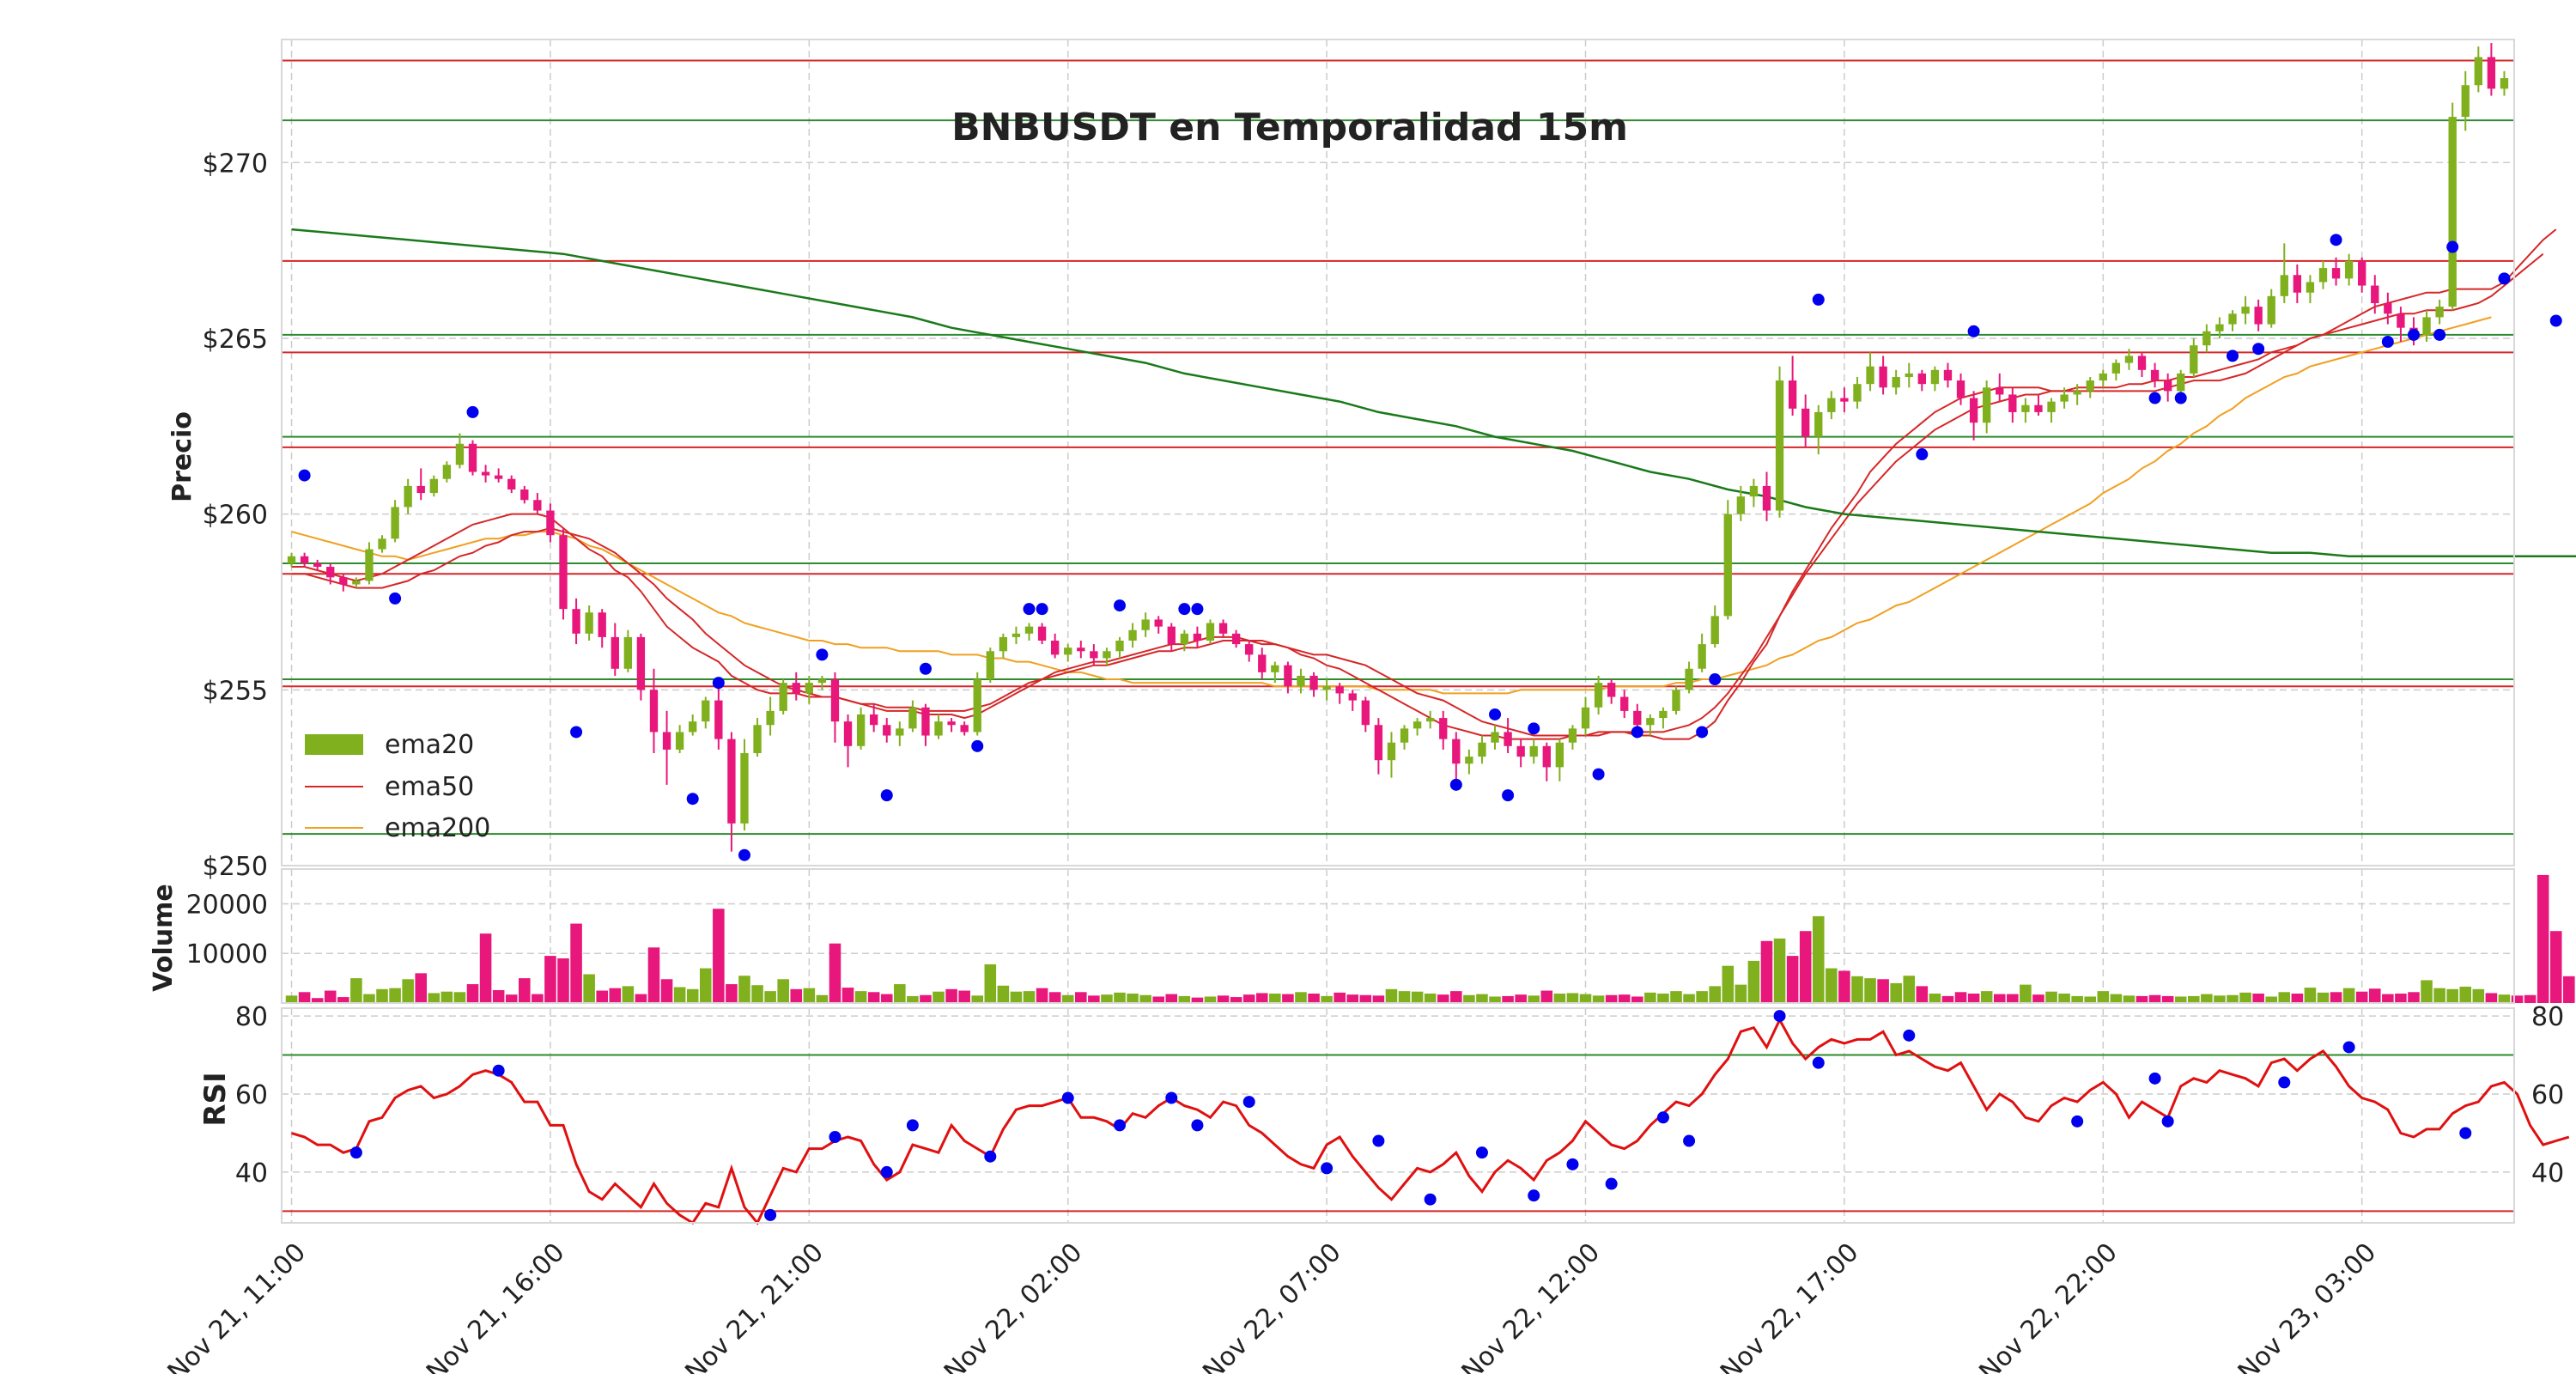  I want to click on volume-tick-label: 20000, so click(227, 905).